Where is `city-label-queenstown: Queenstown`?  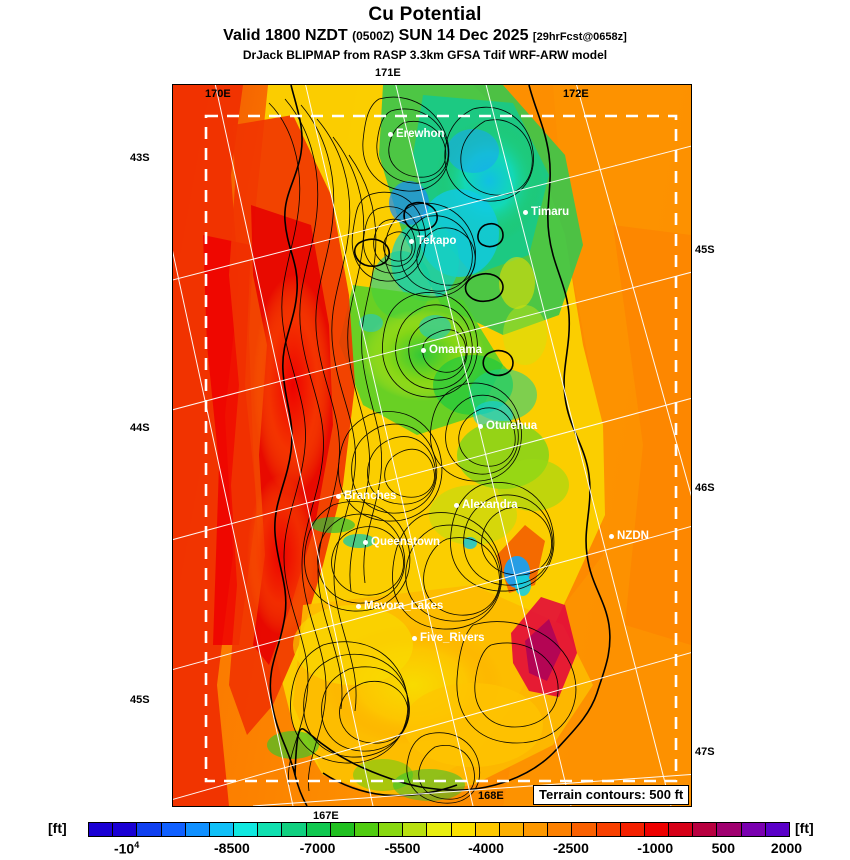 city-label-queenstown: Queenstown is located at coordinates (402, 542).